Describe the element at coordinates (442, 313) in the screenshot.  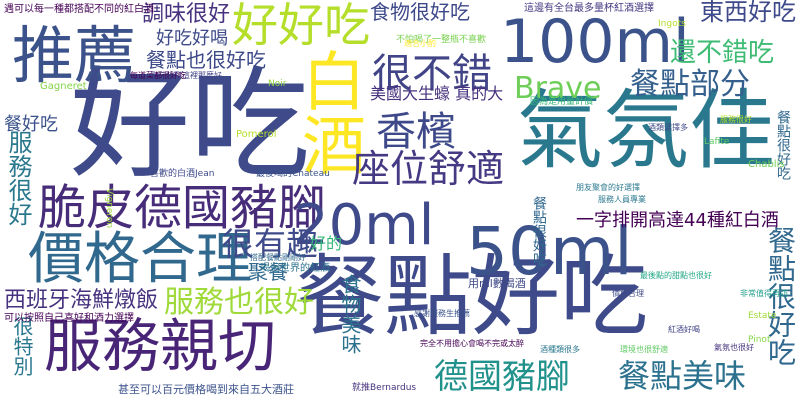
I see `word-small-k: 感謝服務生推薦` at that location.